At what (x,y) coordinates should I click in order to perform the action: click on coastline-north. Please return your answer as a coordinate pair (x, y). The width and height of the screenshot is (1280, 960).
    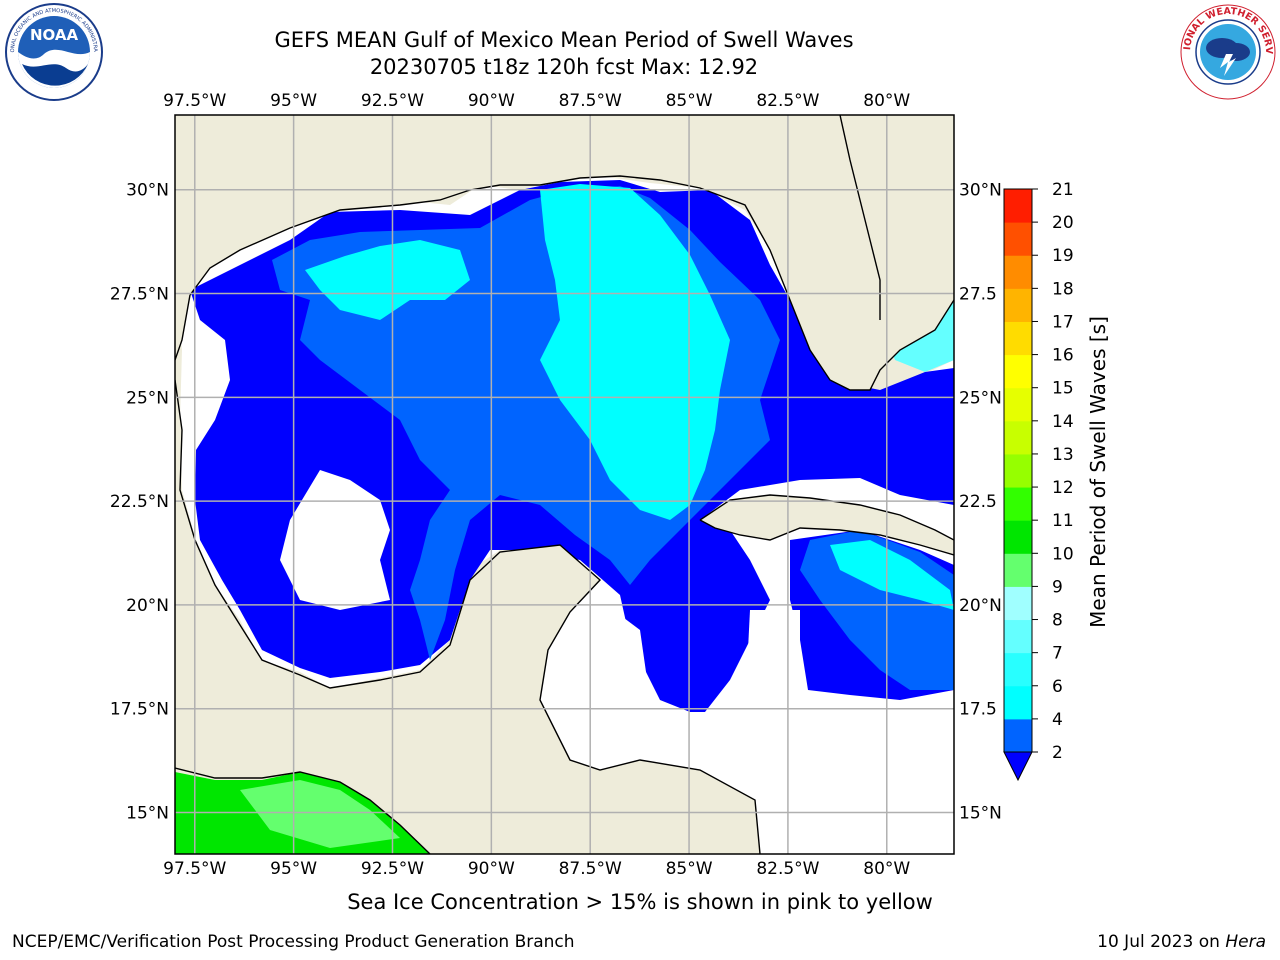
    Looking at the image, I should click on (571, 283).